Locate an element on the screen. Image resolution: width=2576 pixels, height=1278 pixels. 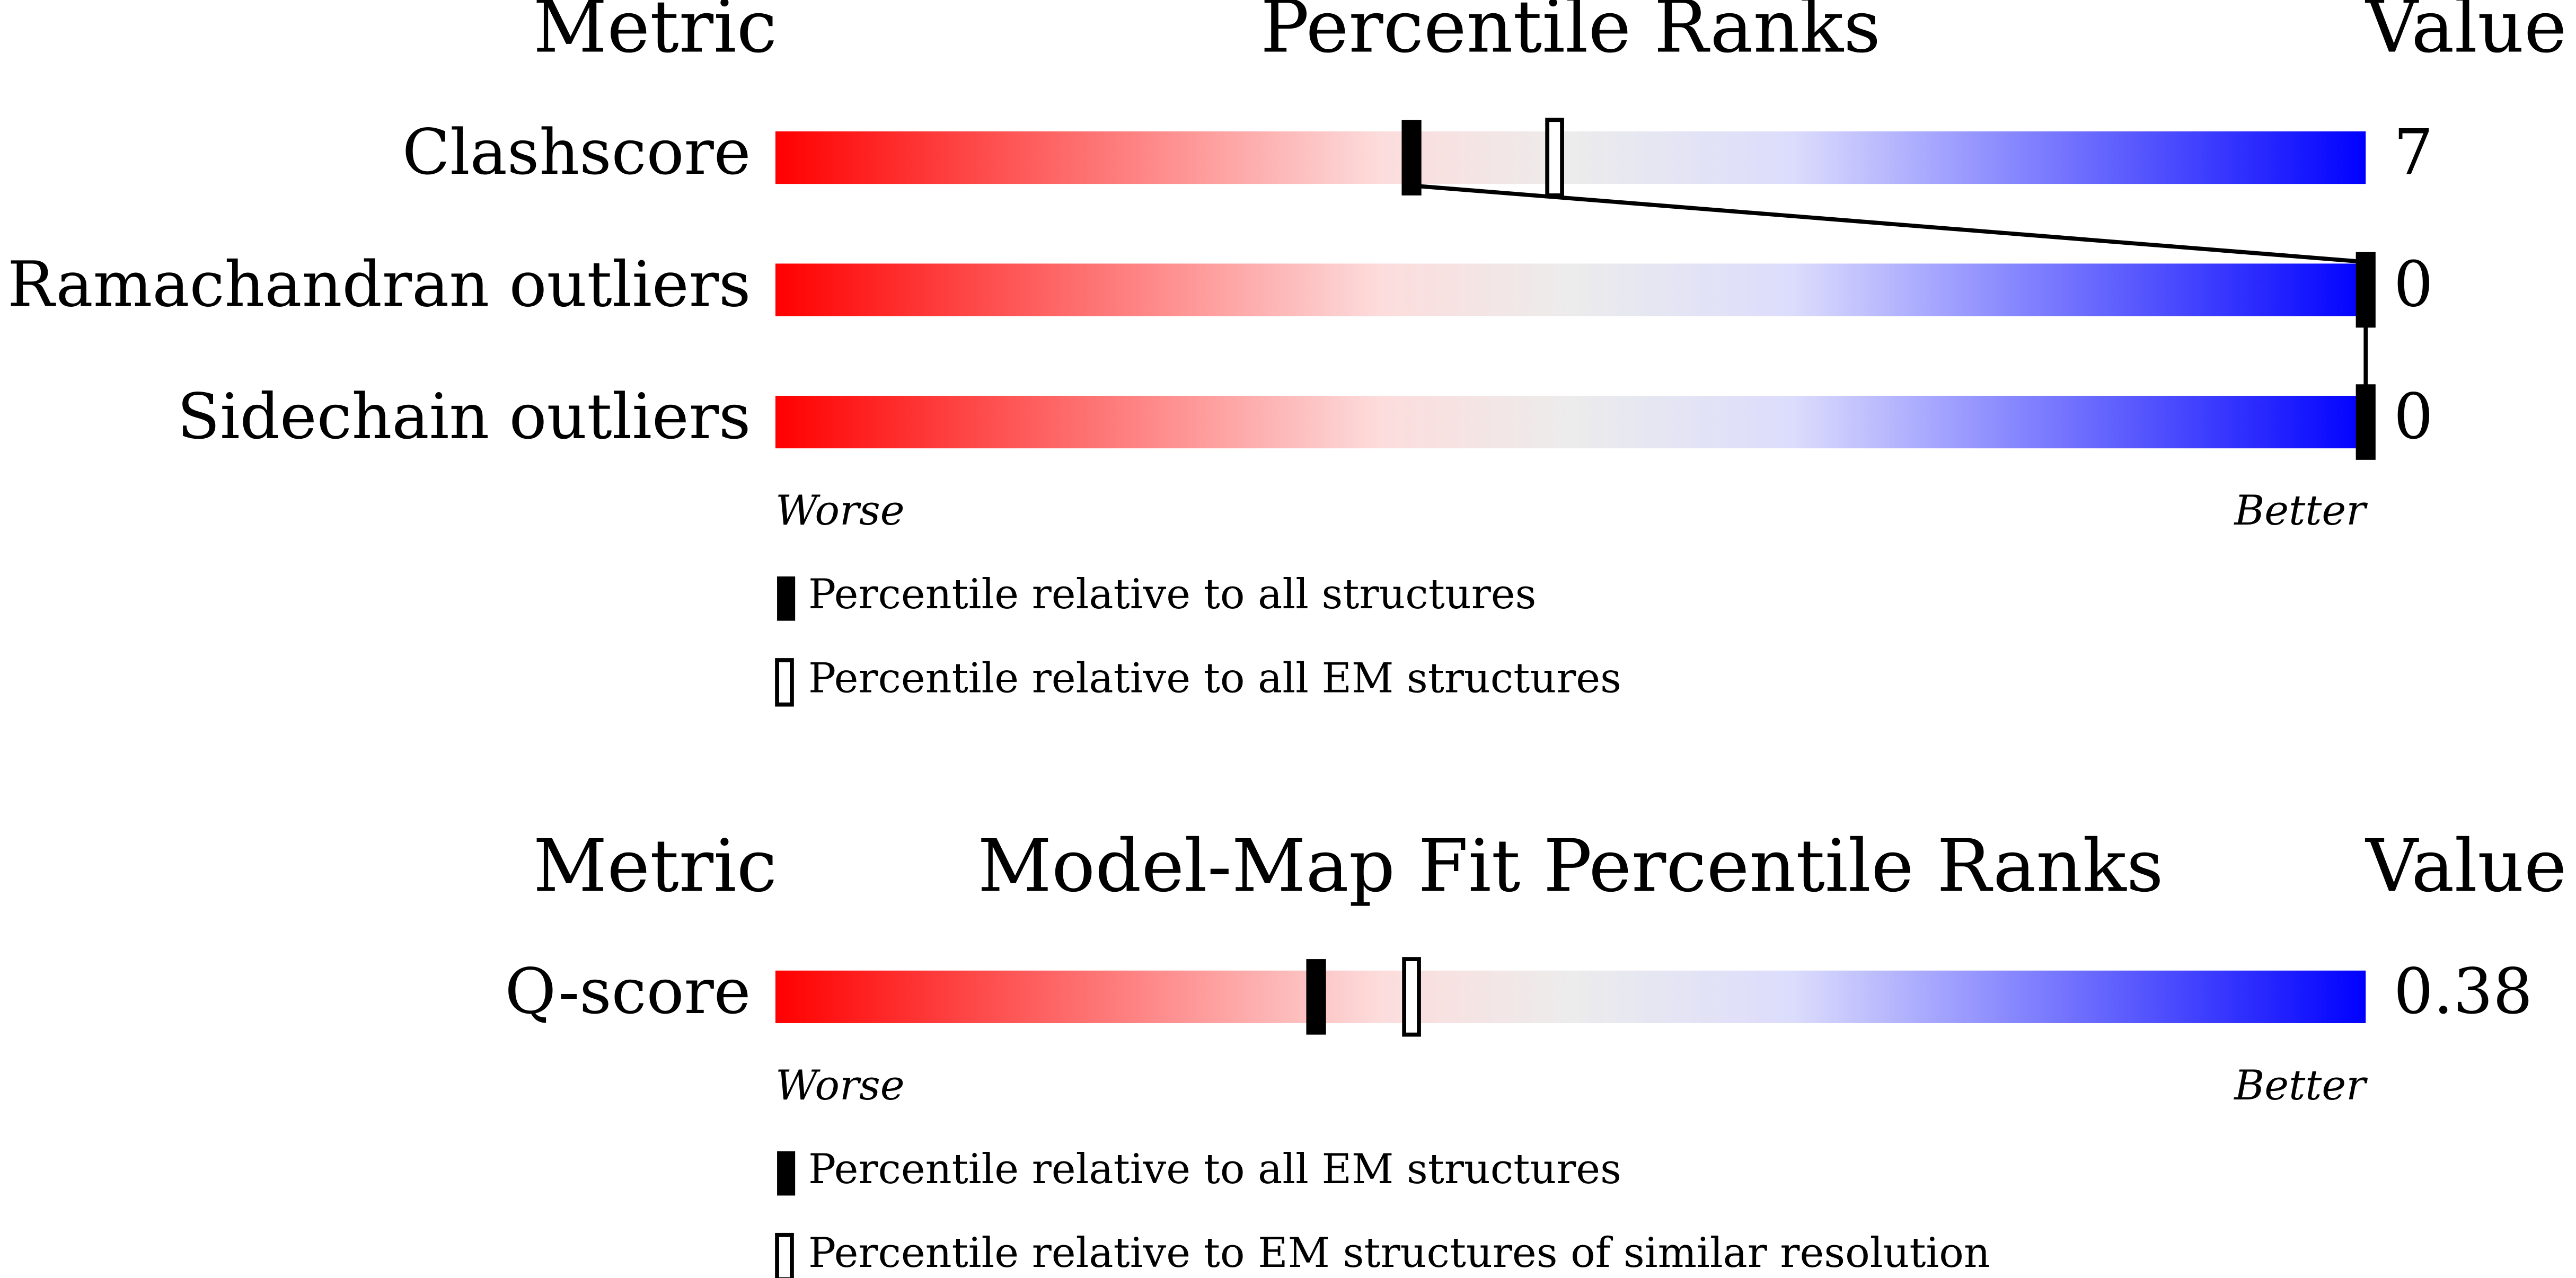
panel-title: Percentile Ranks is located at coordinates (1570, 34).